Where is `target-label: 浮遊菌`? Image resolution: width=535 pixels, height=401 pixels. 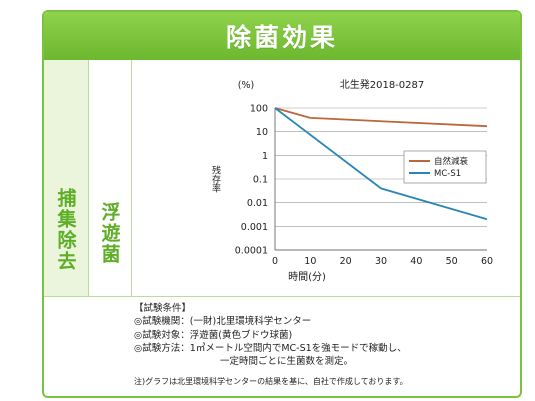
target-label: 浮遊菌 is located at coordinates (109, 233).